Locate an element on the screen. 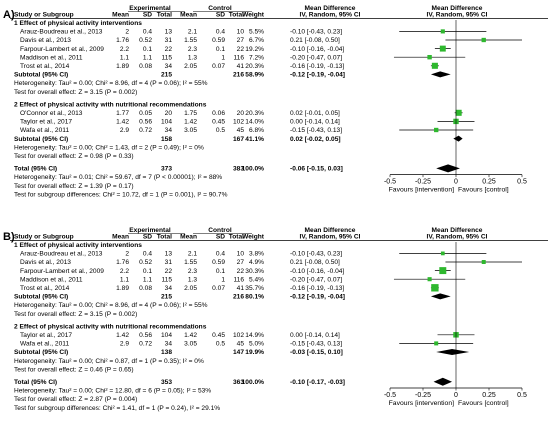 Image resolution: width=550 pixels, height=443 pixels. study-column-header: Study or Subgroup is located at coordinates (44, 15).